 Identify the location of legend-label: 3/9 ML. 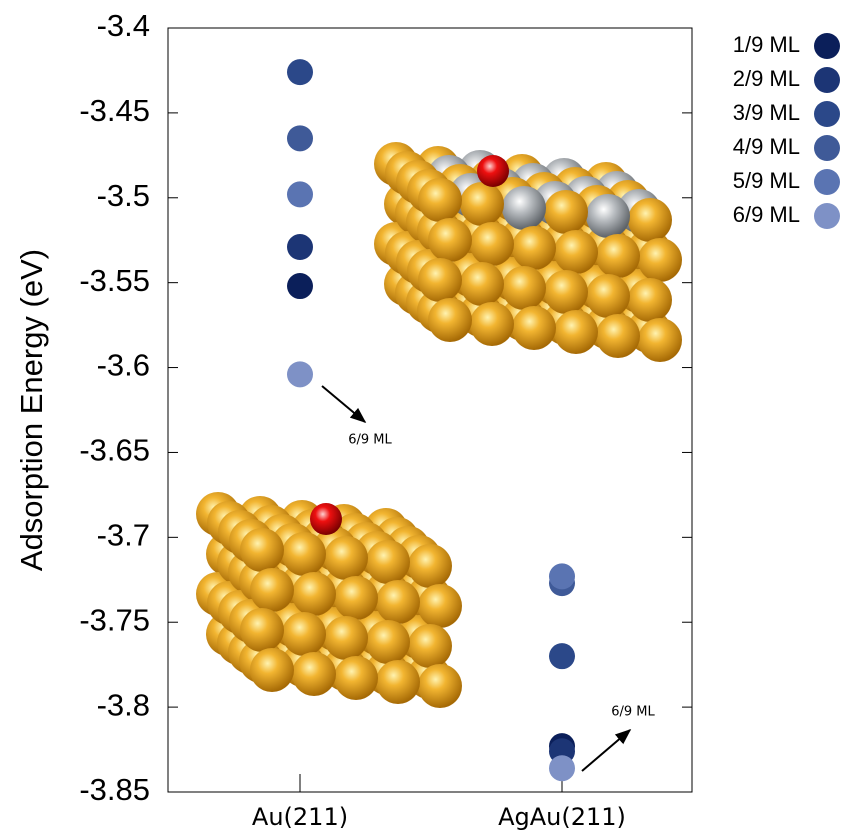
(766, 112).